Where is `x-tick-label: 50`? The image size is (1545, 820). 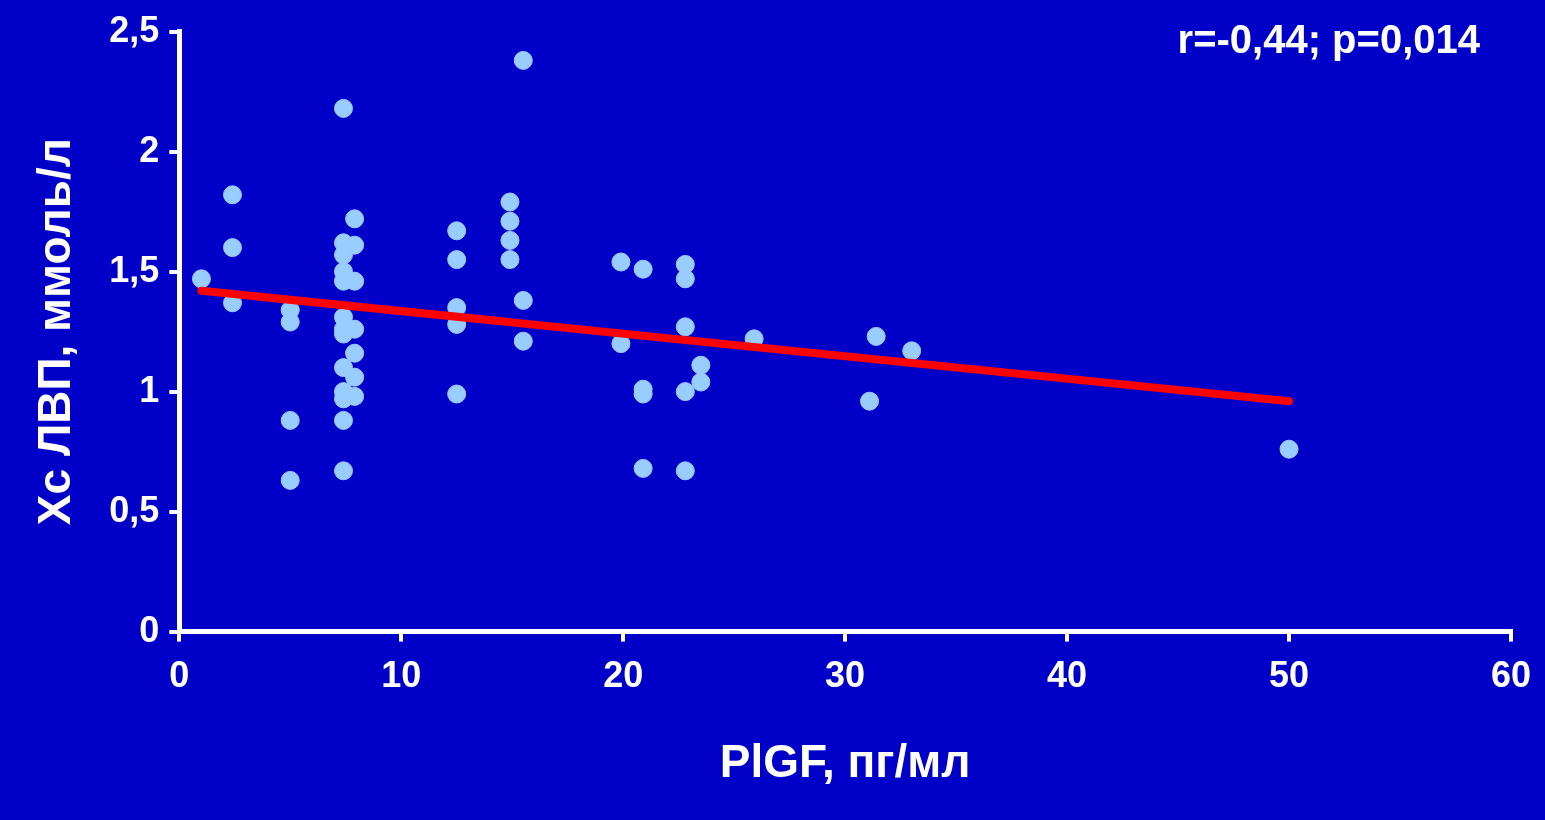
x-tick-label: 50 is located at coordinates (1289, 675).